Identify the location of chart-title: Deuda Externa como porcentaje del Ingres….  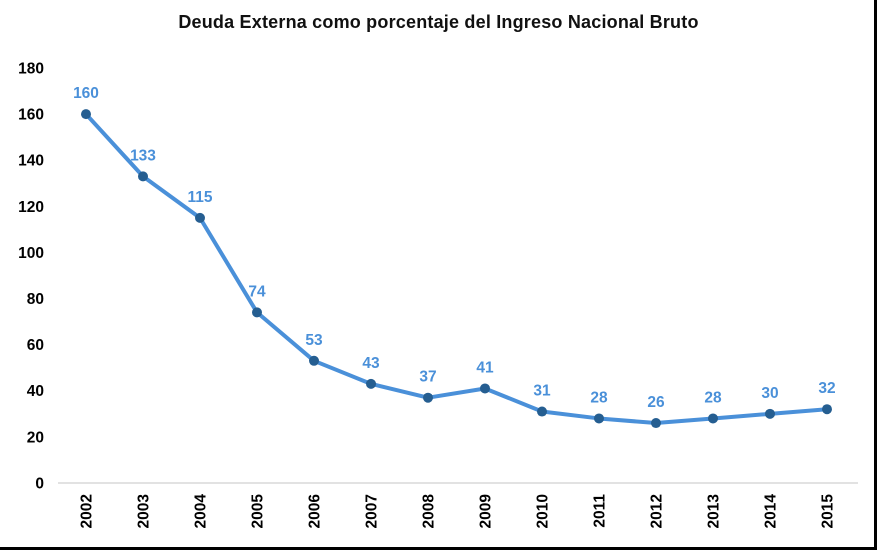
(438, 22).